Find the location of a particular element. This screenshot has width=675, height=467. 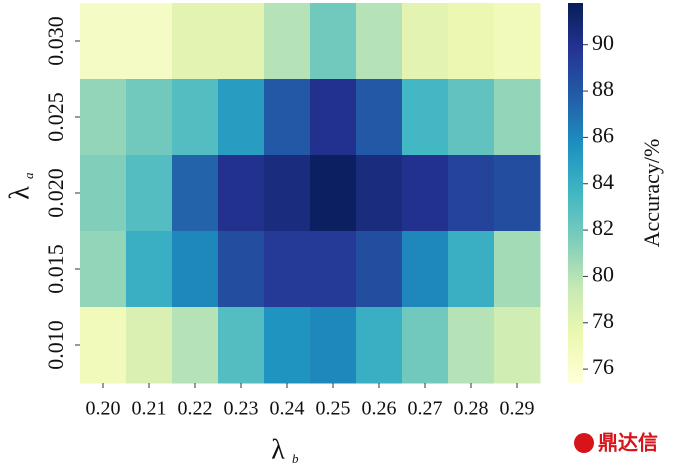

y-tick-label: 0.025 is located at coordinates (55, 117).